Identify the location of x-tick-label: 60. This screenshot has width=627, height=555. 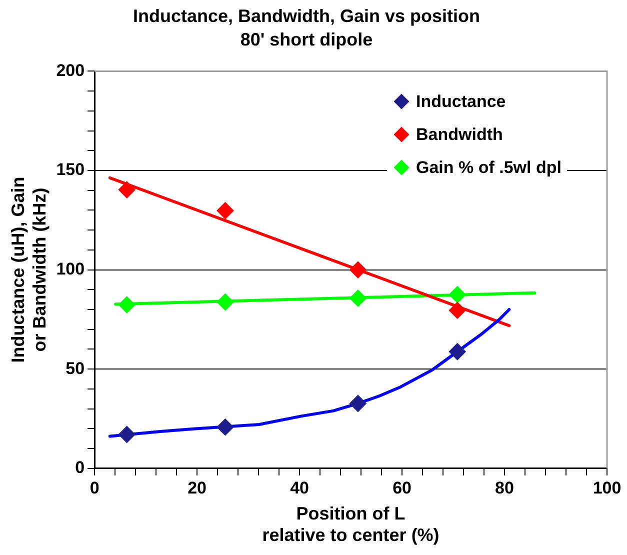
(402, 488).